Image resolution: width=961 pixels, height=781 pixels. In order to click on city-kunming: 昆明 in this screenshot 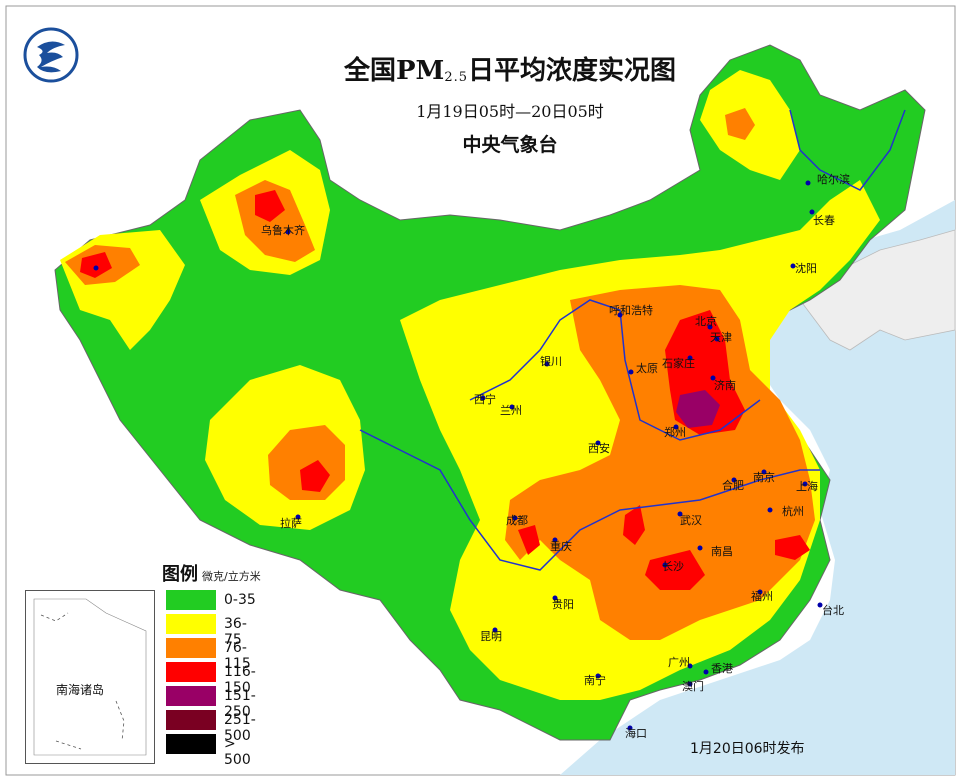, I will do `click(491, 636)`.